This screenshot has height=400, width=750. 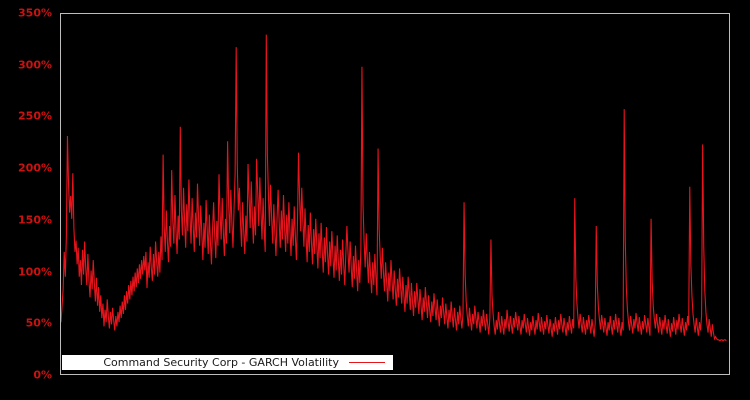 I want to click on y-axis-tick-label: 0%, so click(x=42, y=375).